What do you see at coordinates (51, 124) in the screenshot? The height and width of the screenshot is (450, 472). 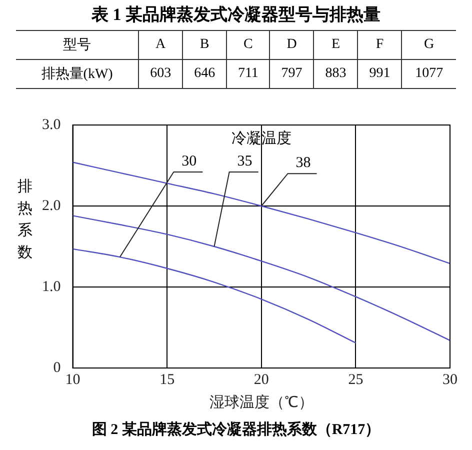 I see `y-tick-label: 3.0` at bounding box center [51, 124].